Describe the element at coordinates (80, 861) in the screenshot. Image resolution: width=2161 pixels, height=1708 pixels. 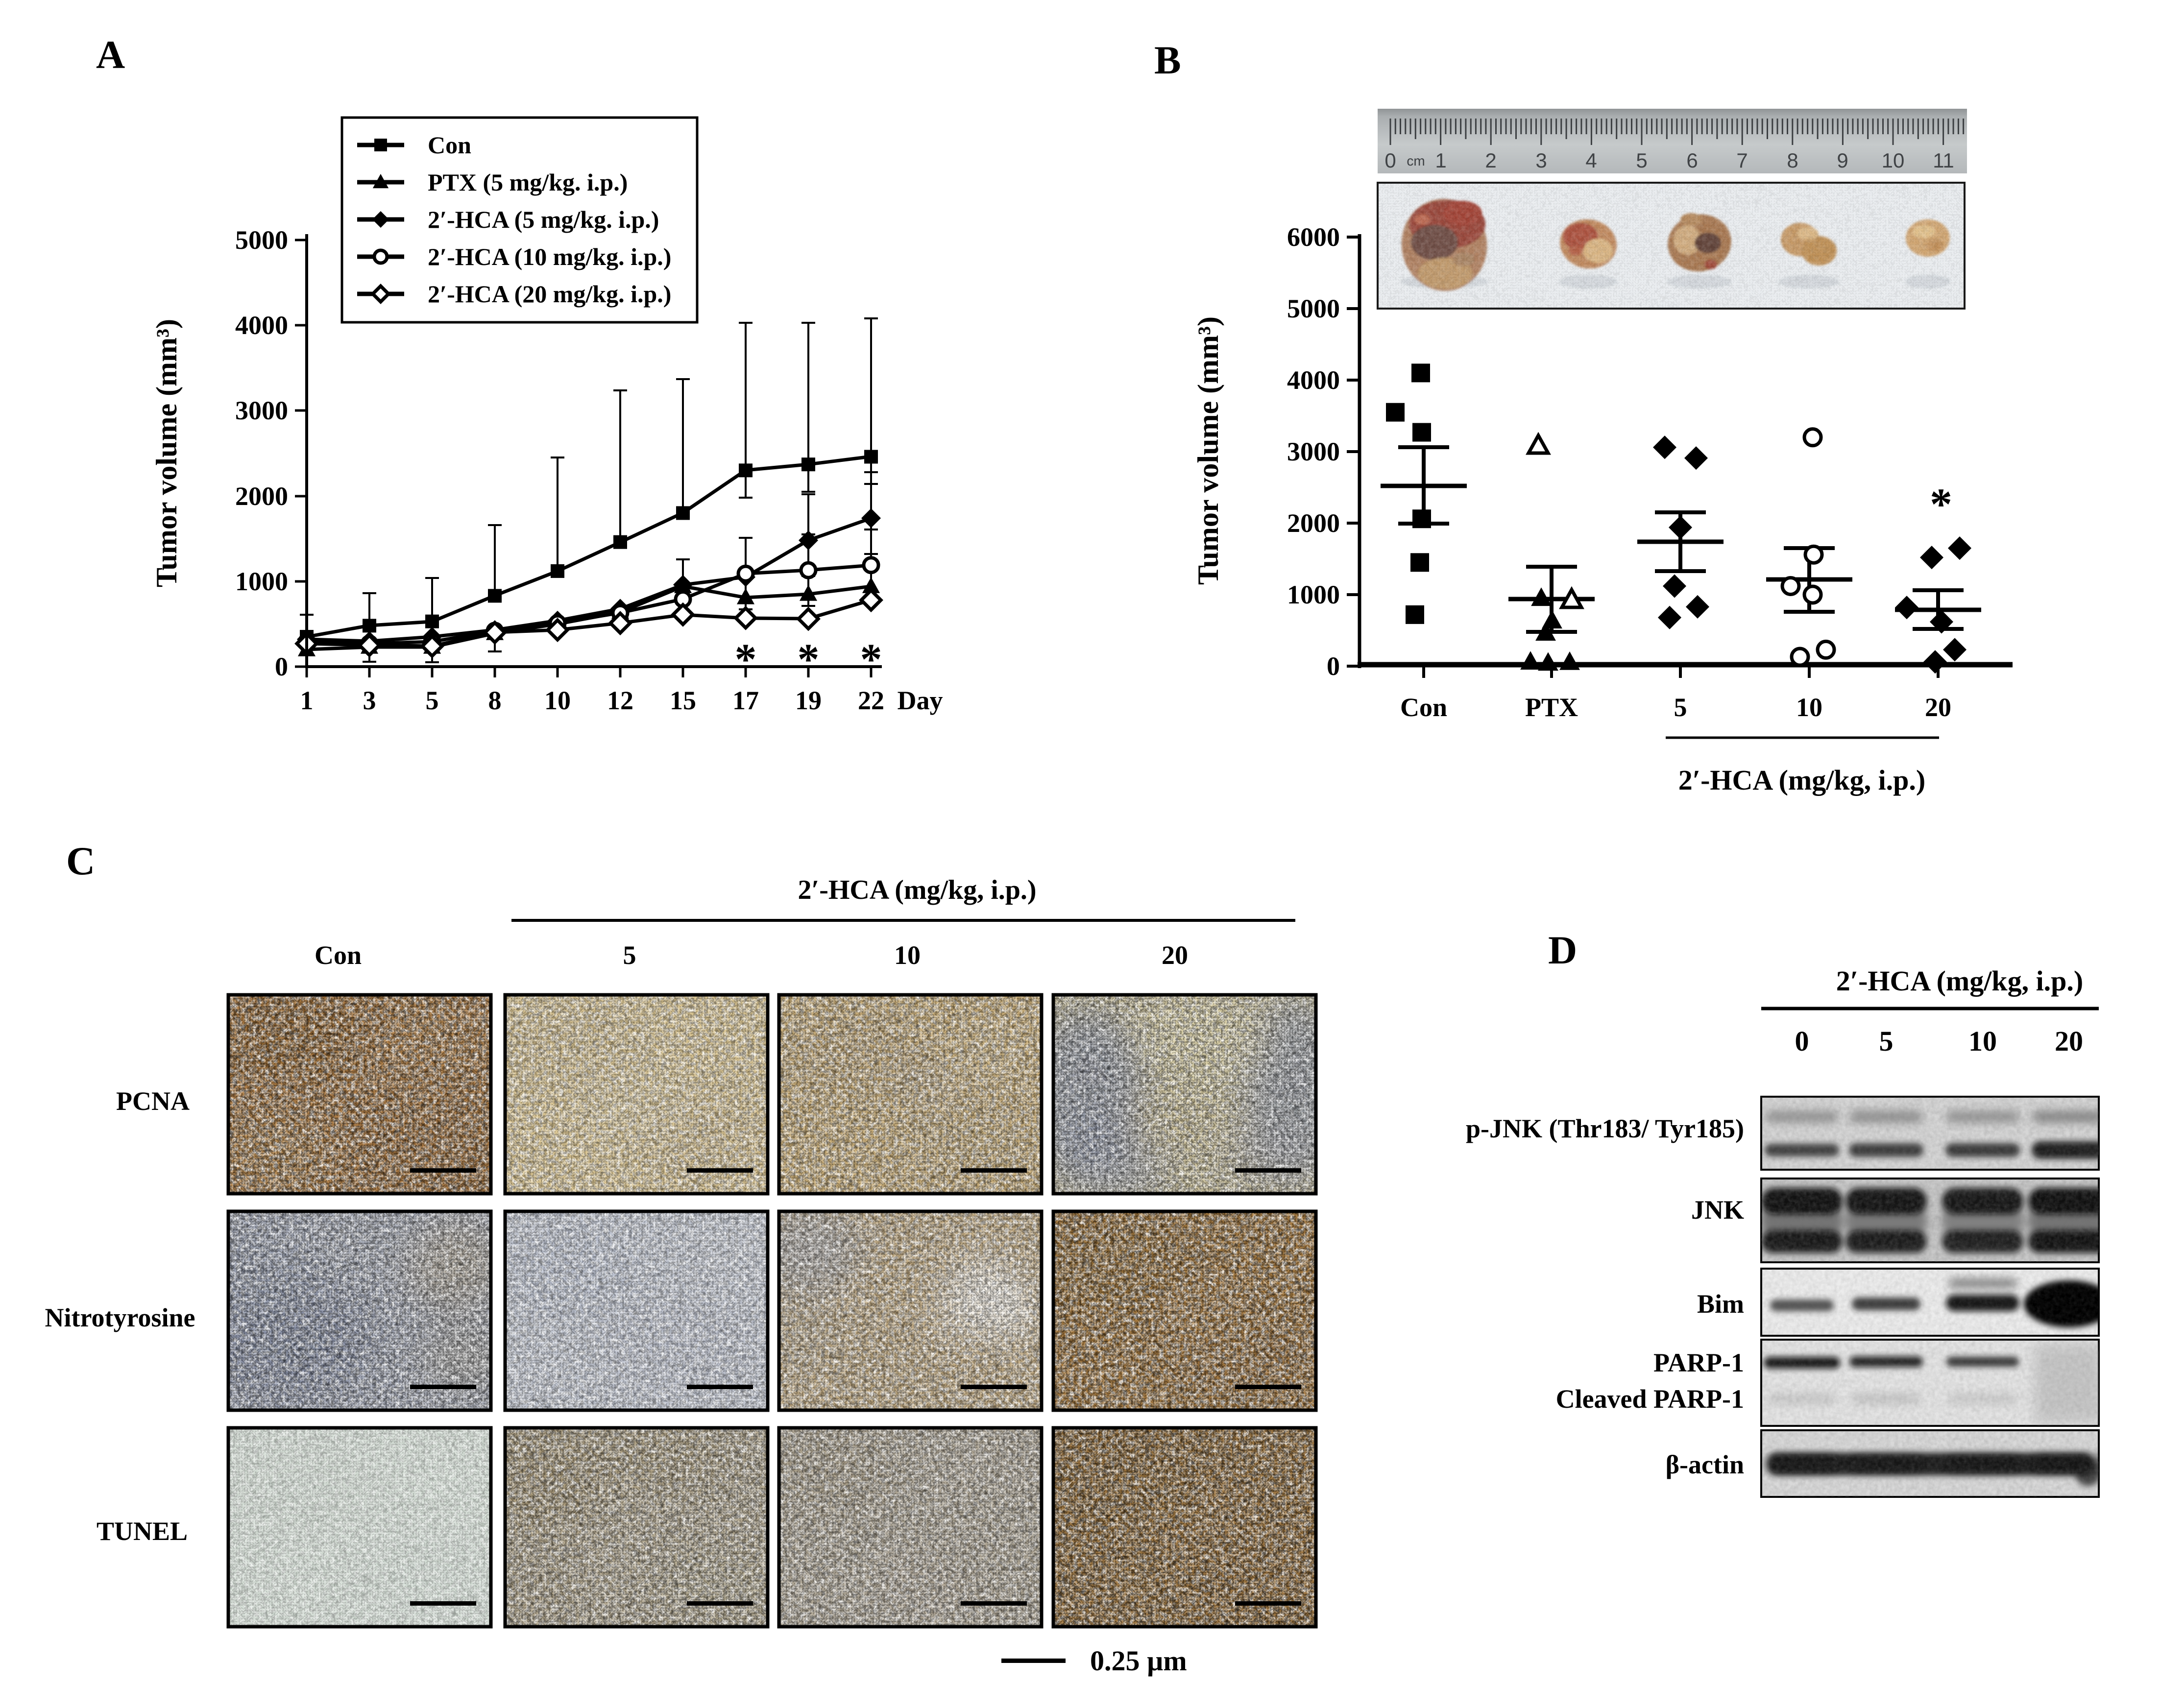
I see `svg-text: C` at that location.